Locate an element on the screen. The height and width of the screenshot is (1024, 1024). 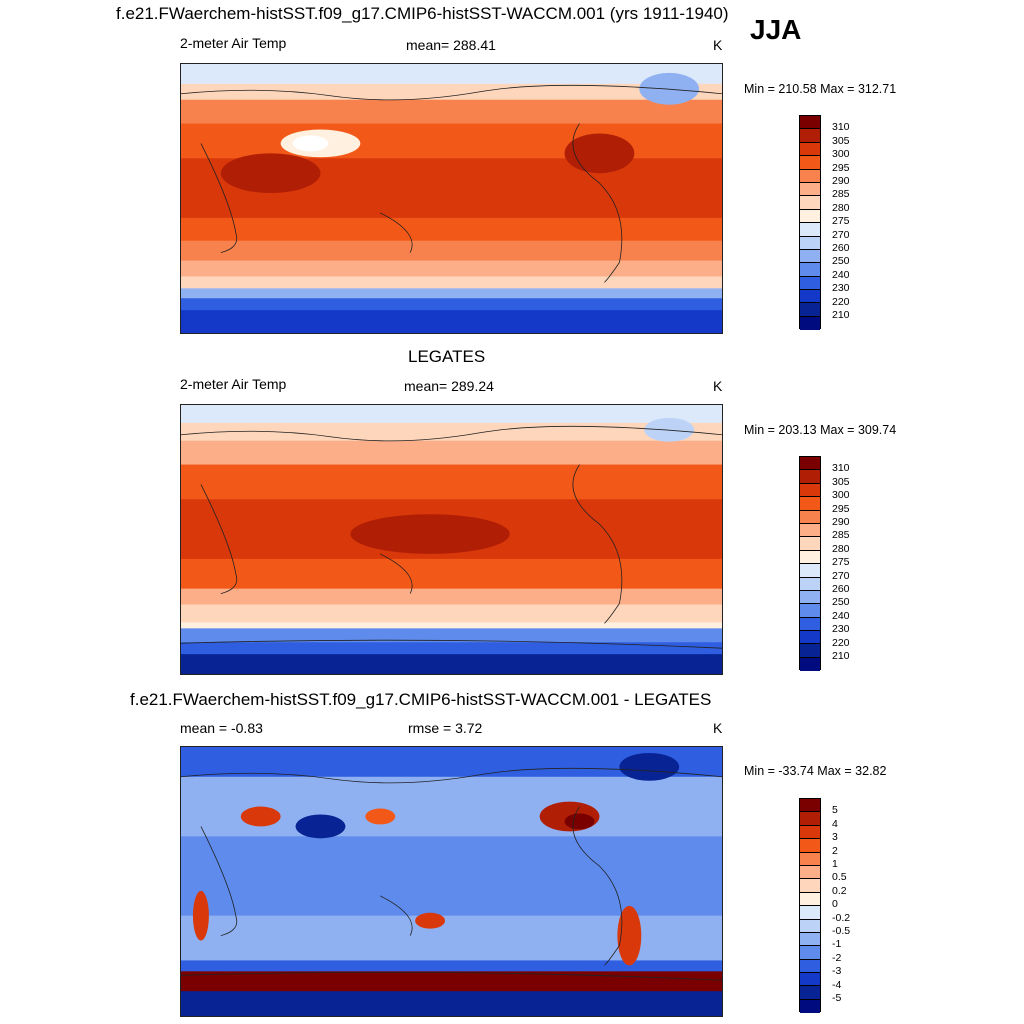
colorbar-tick-label: 2 is located at coordinates (835, 850).